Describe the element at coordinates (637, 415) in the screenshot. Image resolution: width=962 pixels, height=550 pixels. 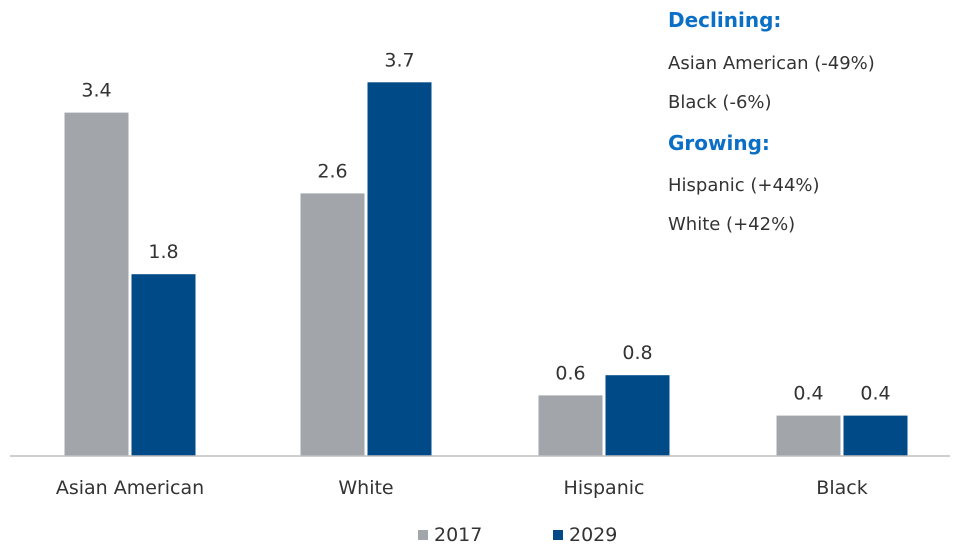
I see `bar-hispanic-2029` at that location.